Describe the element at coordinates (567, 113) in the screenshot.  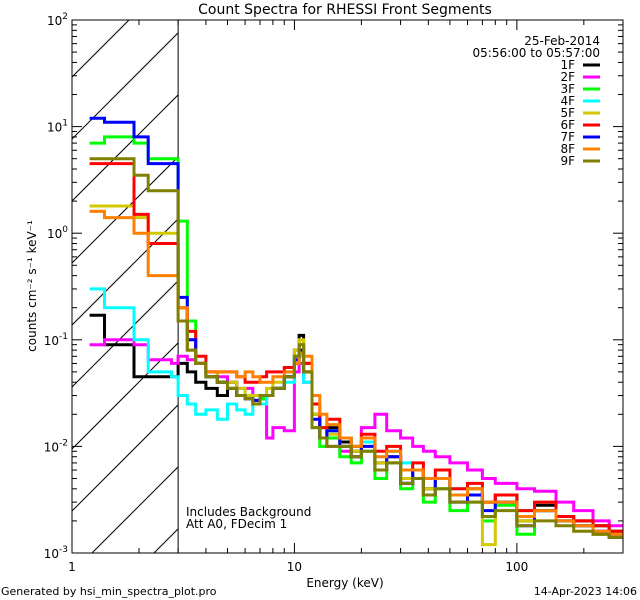
I see `legend-label-5F: 5F` at that location.